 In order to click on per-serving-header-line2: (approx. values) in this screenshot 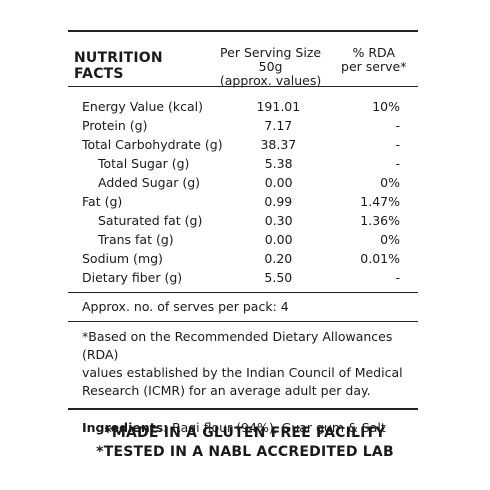, I will do `click(270, 80)`.